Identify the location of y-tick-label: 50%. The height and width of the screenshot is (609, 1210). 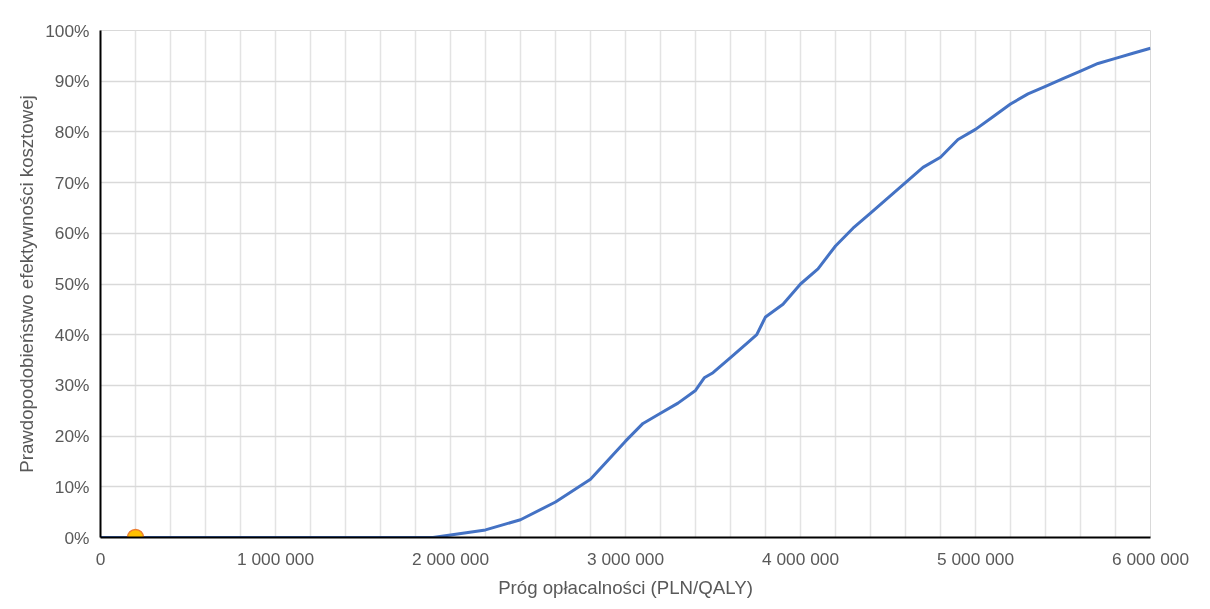
(72, 284).